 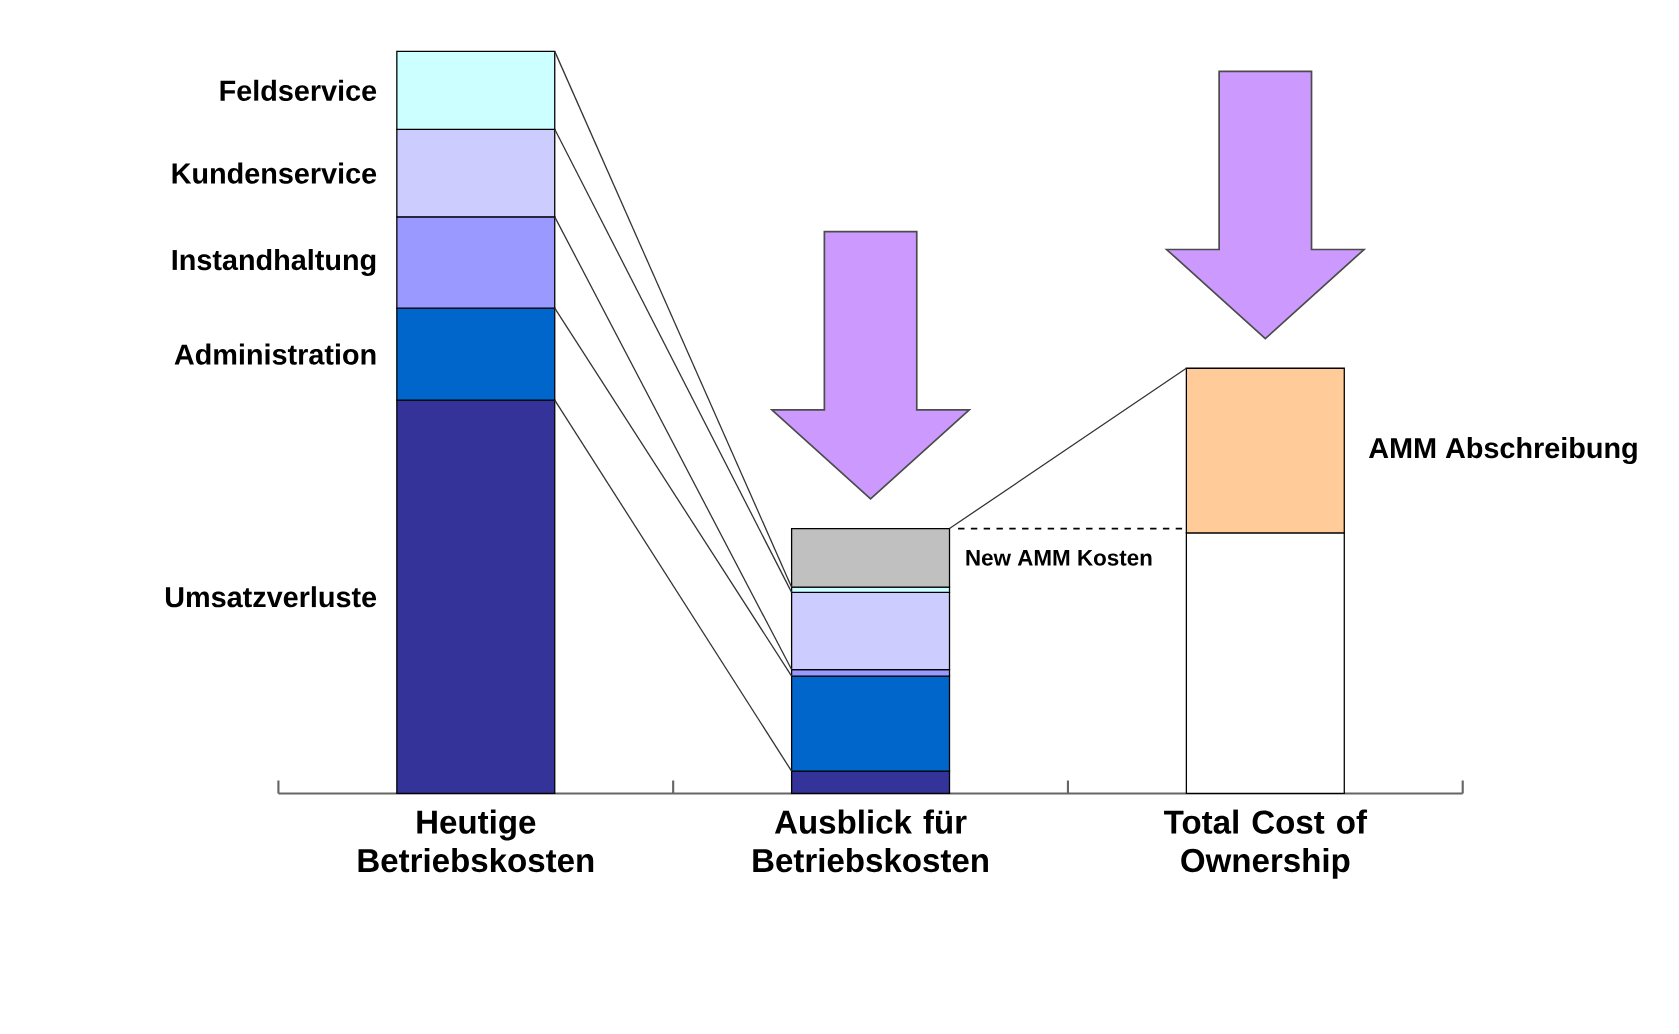 I want to click on series-label: Instandhaltung, so click(x=274, y=262).